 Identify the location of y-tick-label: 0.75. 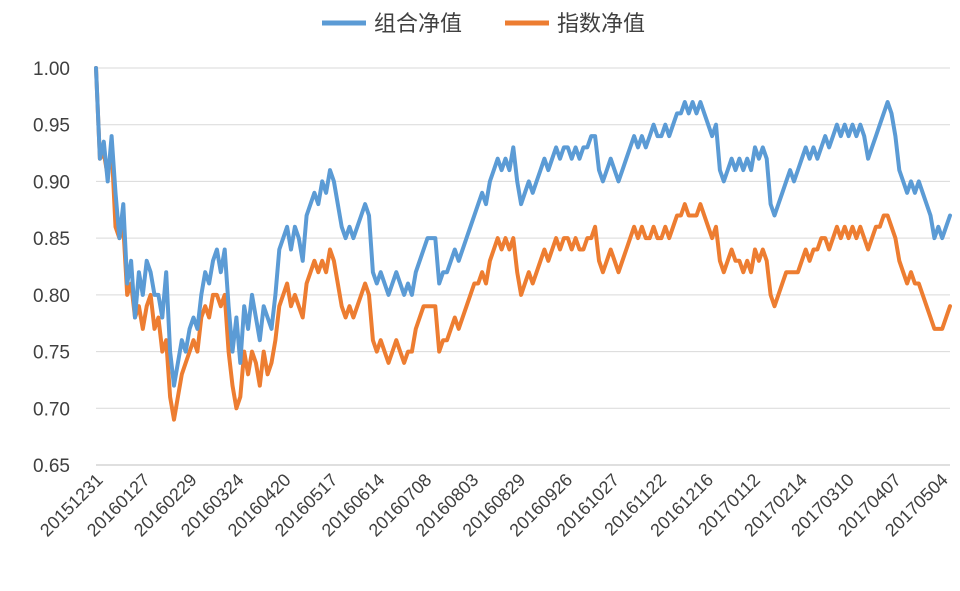
(51, 353).